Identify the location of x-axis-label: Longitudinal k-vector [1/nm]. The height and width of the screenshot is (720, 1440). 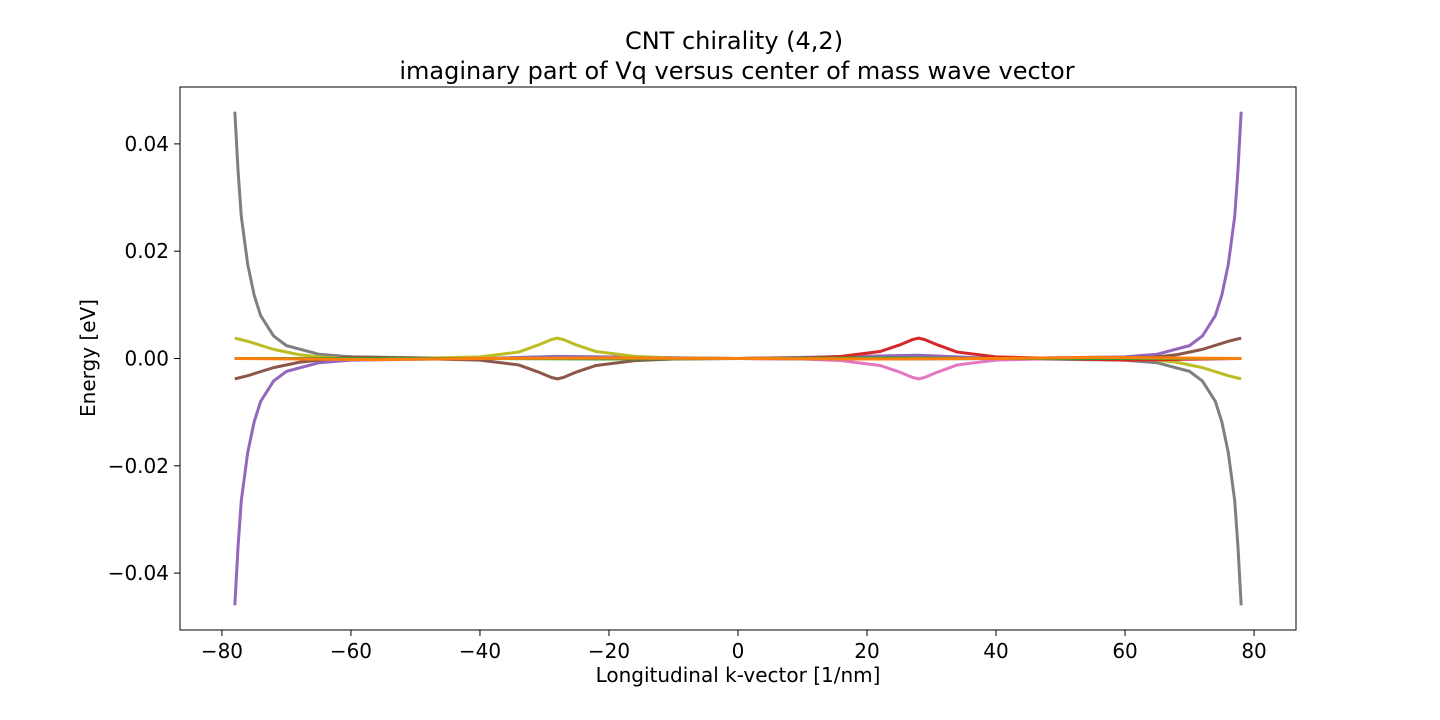
(738, 675).